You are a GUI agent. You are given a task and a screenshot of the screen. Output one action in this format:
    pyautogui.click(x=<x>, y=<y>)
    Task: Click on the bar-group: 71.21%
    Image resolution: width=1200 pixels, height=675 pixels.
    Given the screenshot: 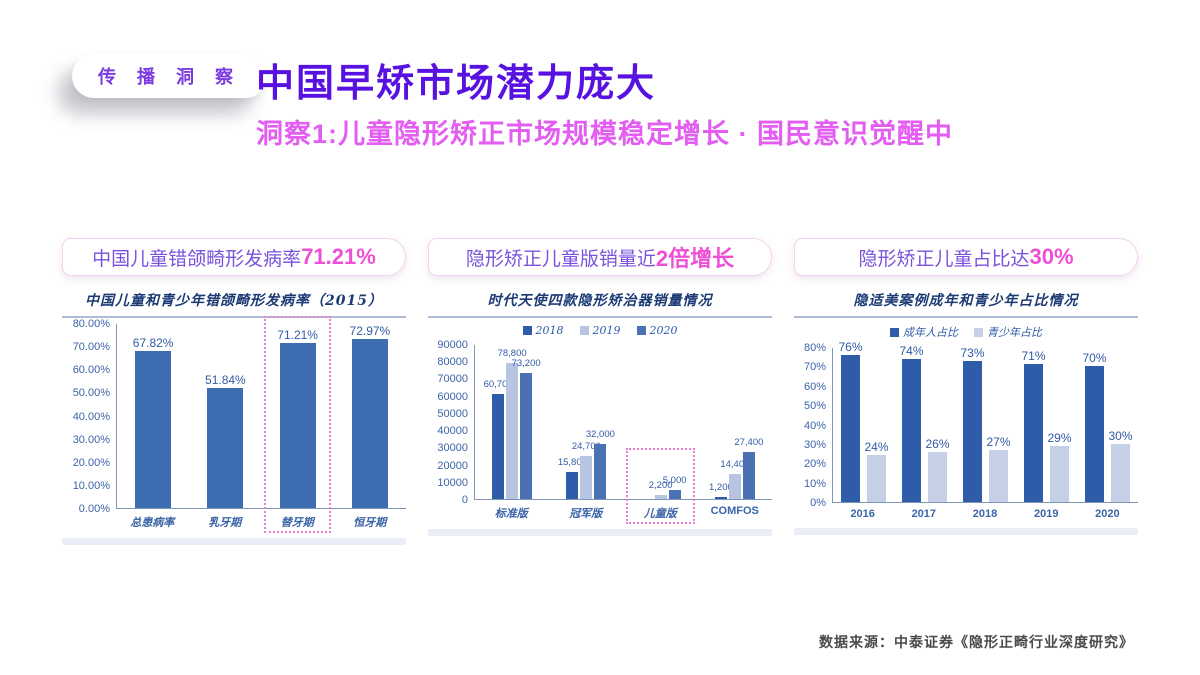 What is the action you would take?
    pyautogui.click(x=298, y=416)
    